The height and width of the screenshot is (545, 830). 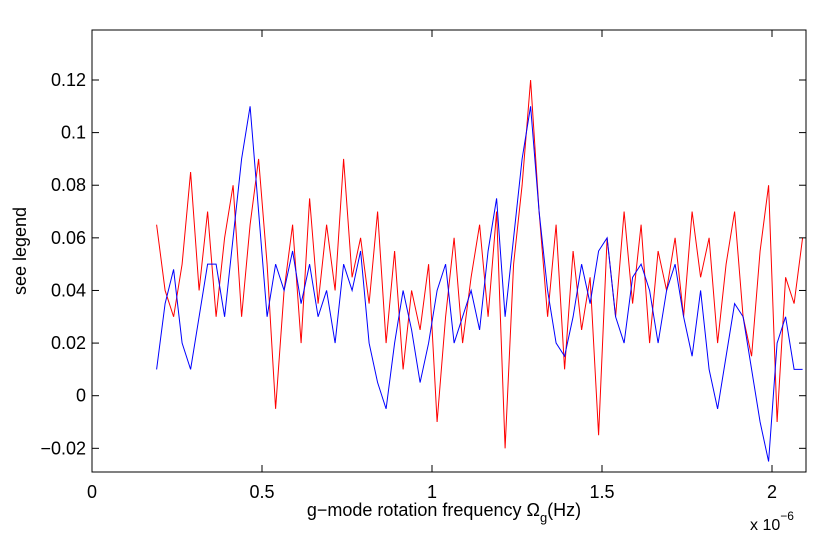 I want to click on x-axis-label-suffix: (Hz), so click(x=564, y=510).